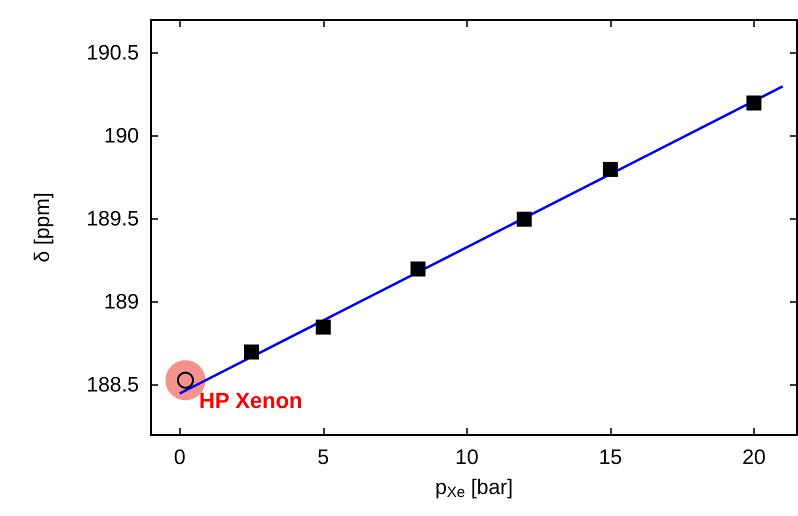  Describe the element at coordinates (610, 457) in the screenshot. I see `x-tick-label: 15` at that location.